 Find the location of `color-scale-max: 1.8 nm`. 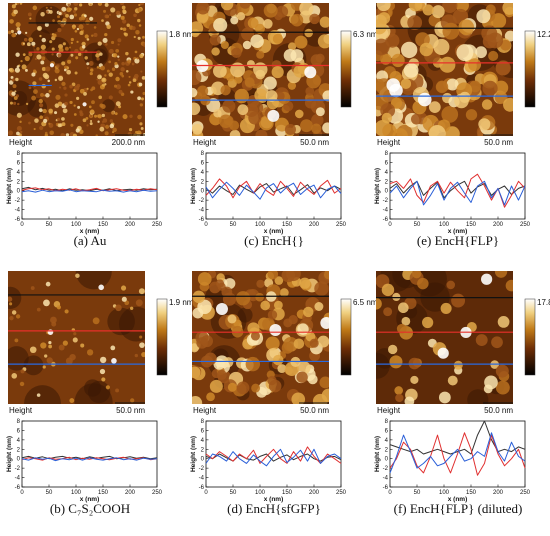

color-scale-max: 1.8 nm is located at coordinates (181, 34).